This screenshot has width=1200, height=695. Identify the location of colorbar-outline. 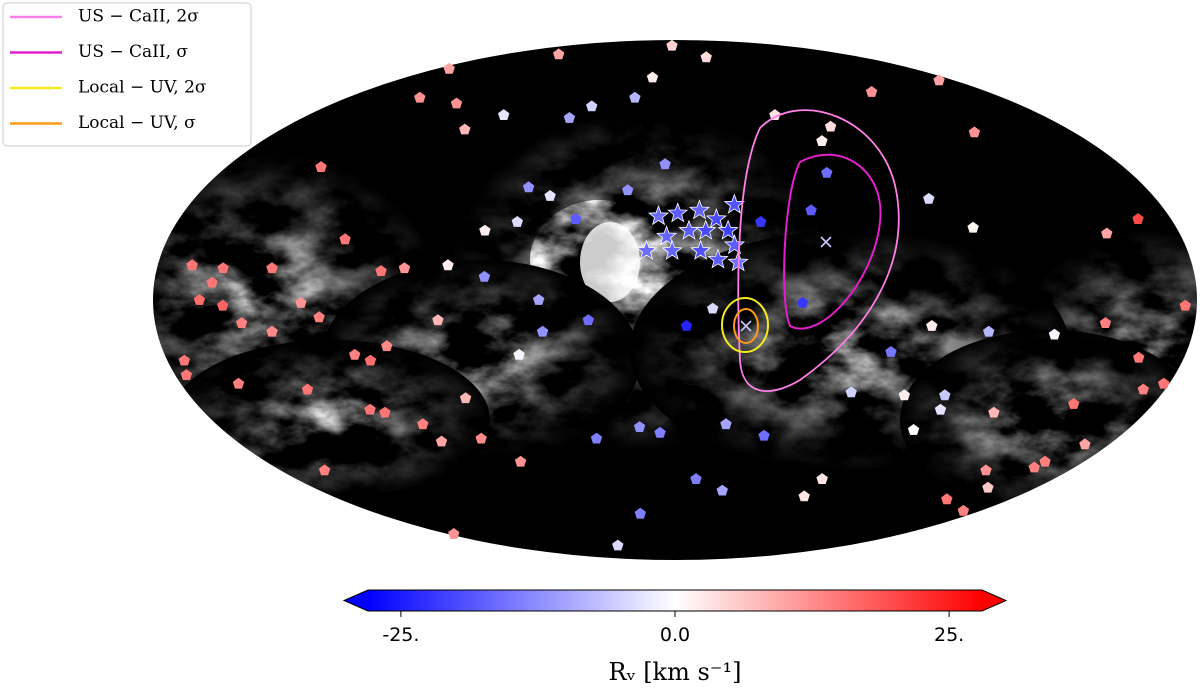
(675, 600).